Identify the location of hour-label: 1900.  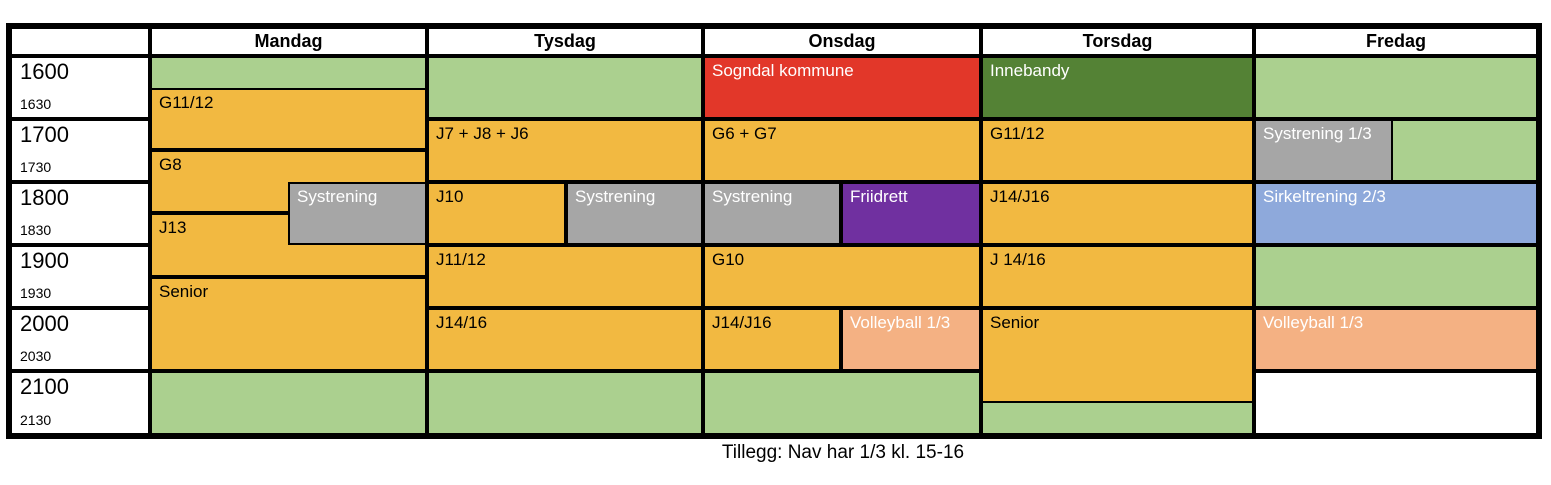
(44, 260).